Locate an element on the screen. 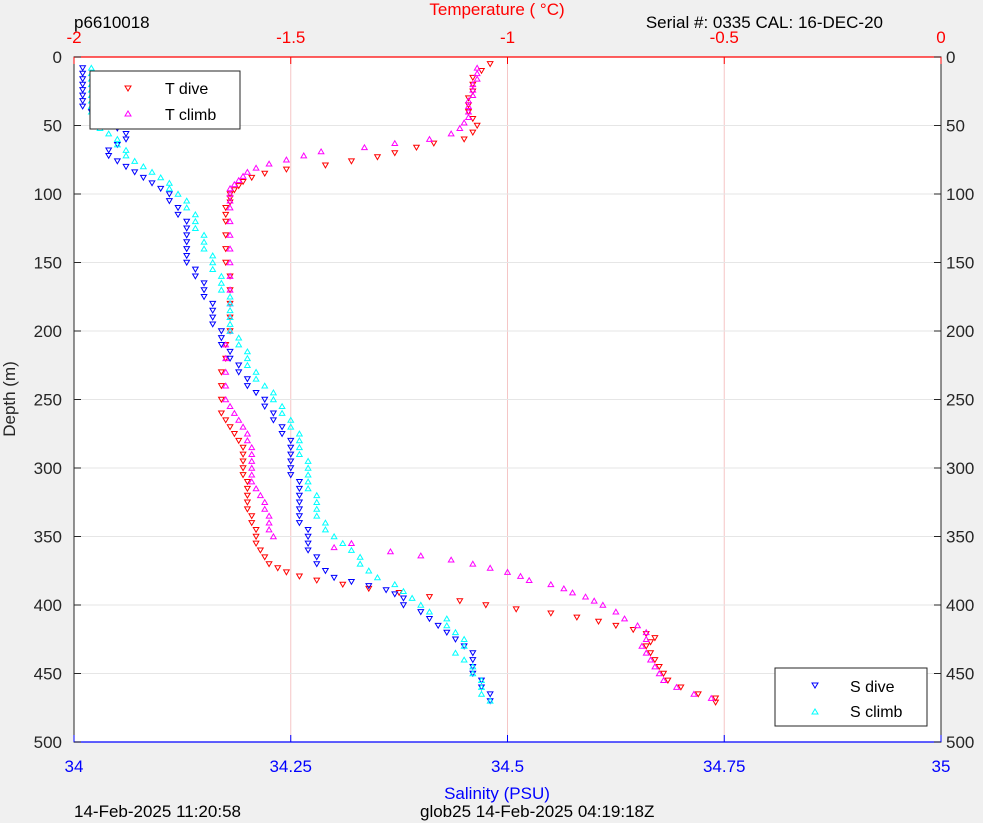  depth-tick-label-left: 300 is located at coordinates (48, 468).